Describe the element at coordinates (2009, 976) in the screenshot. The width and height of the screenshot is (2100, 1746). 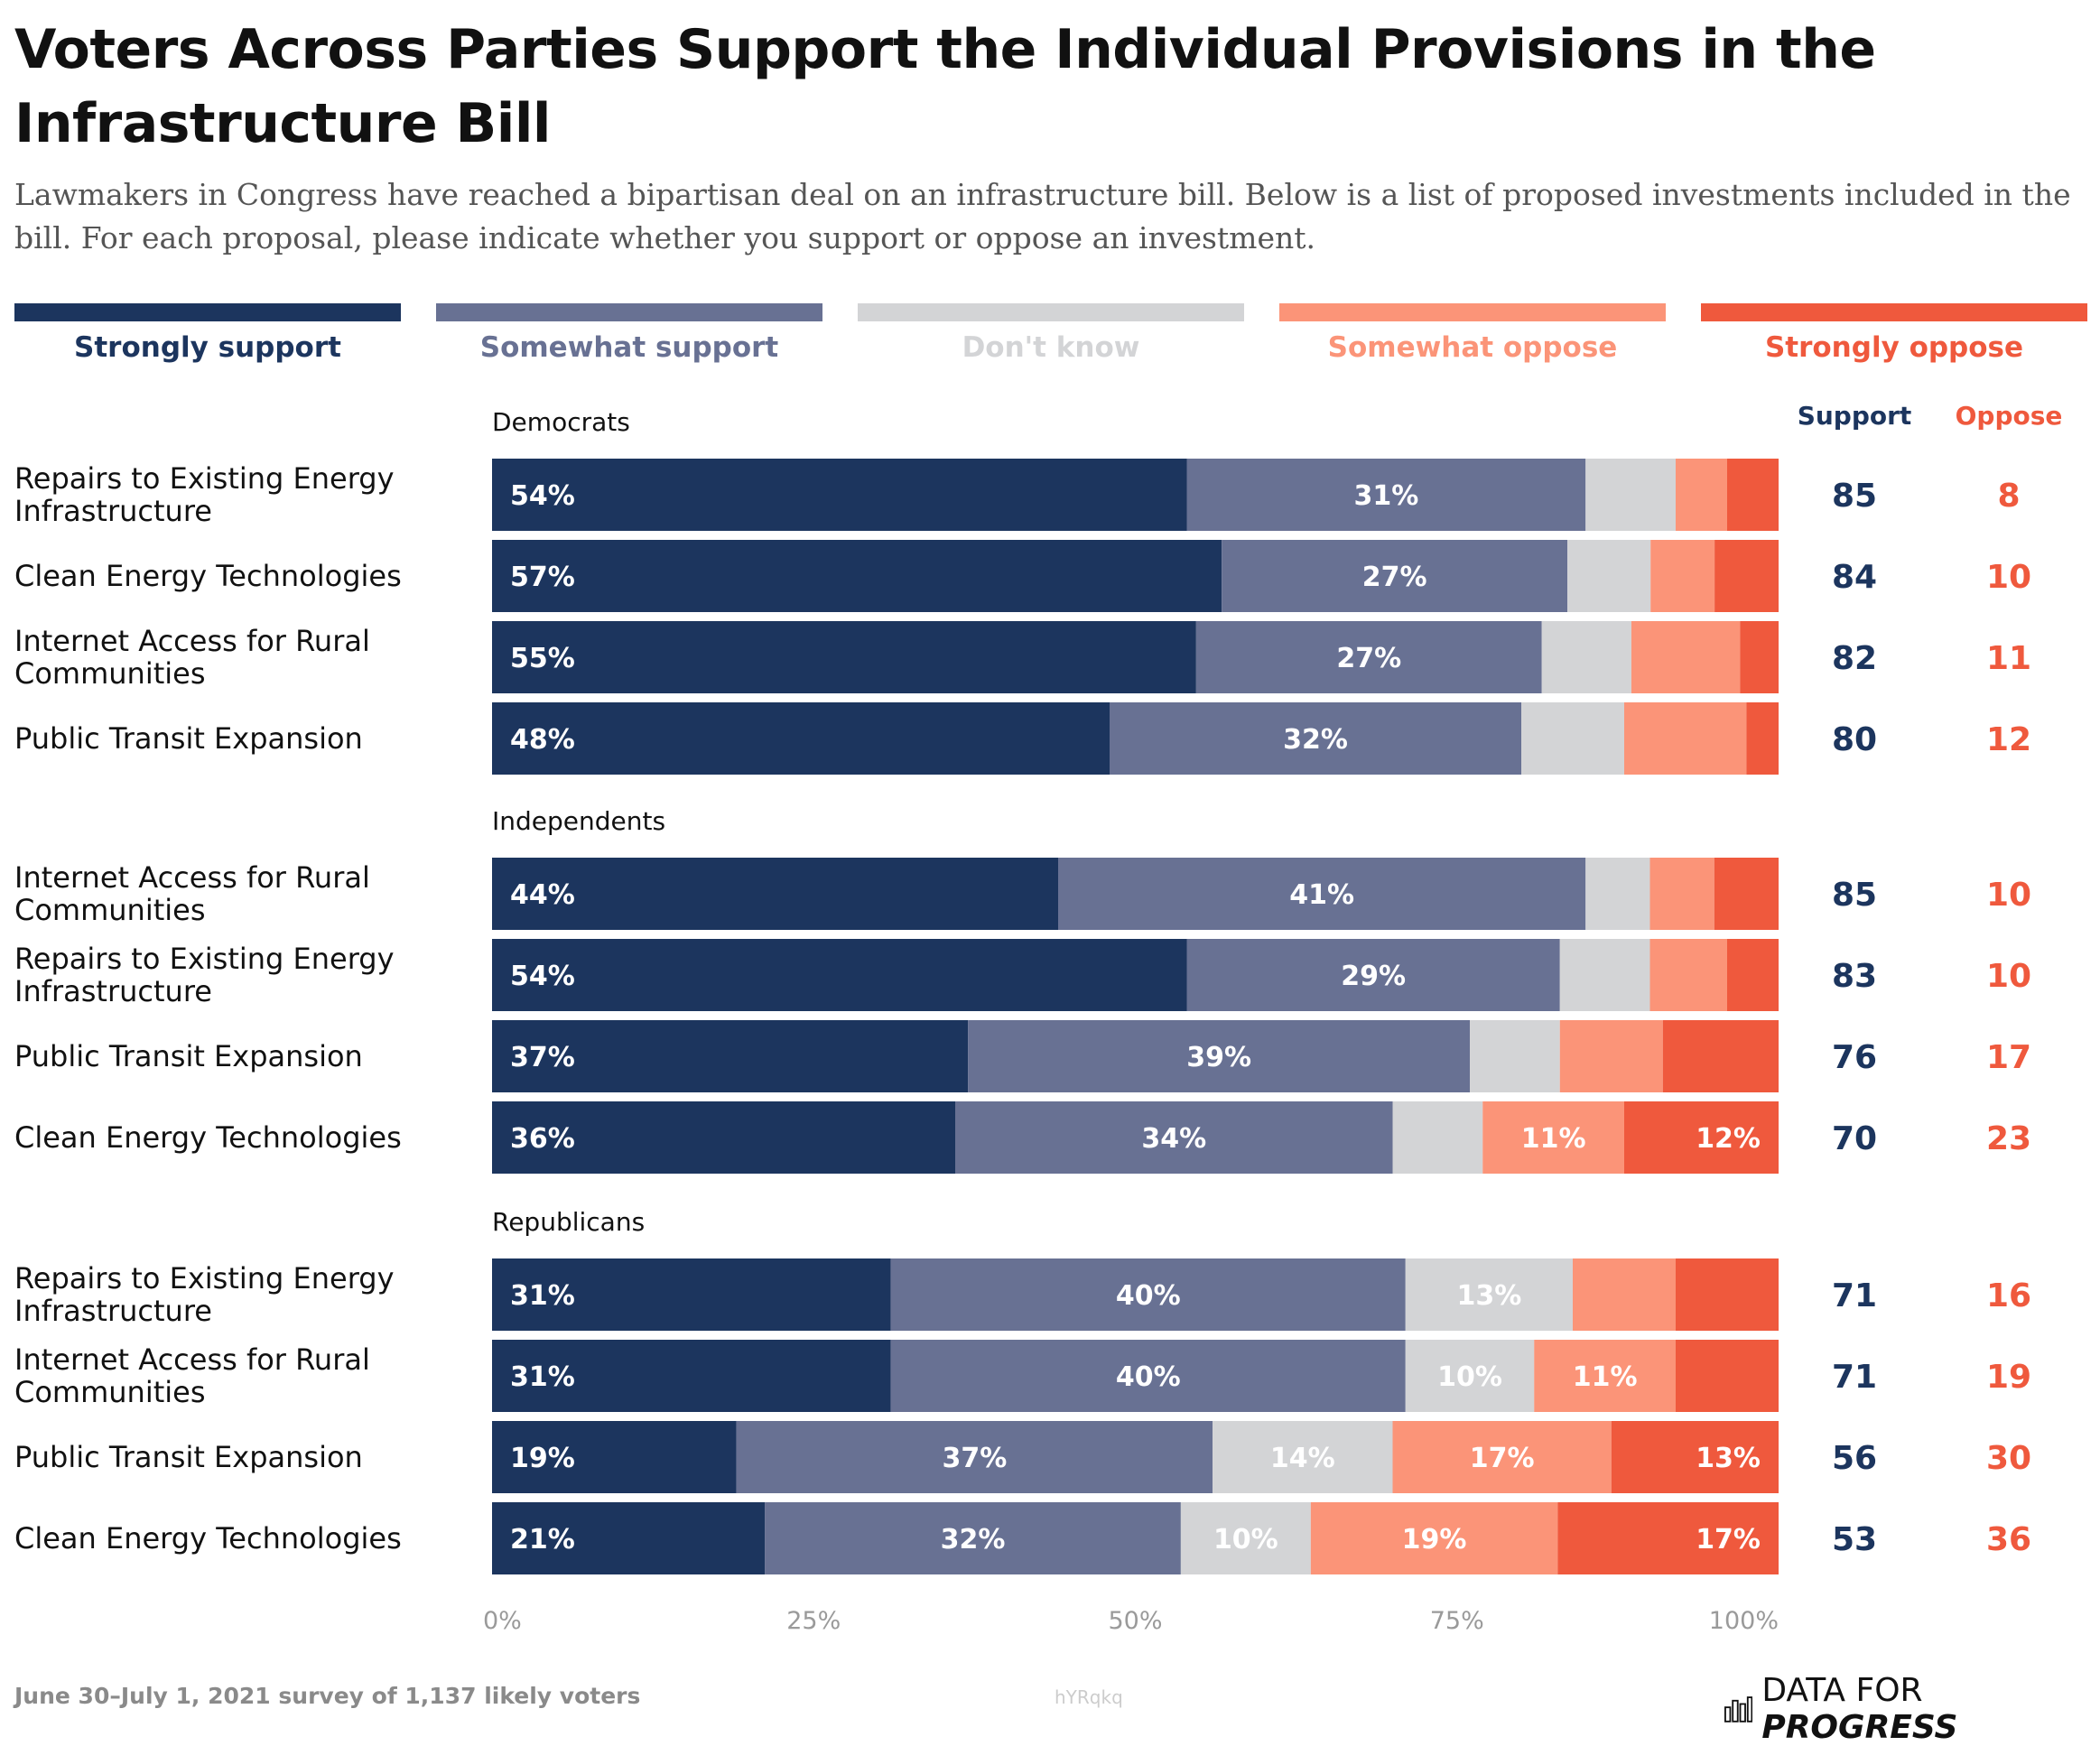
I see `oppose-value: 10` at that location.